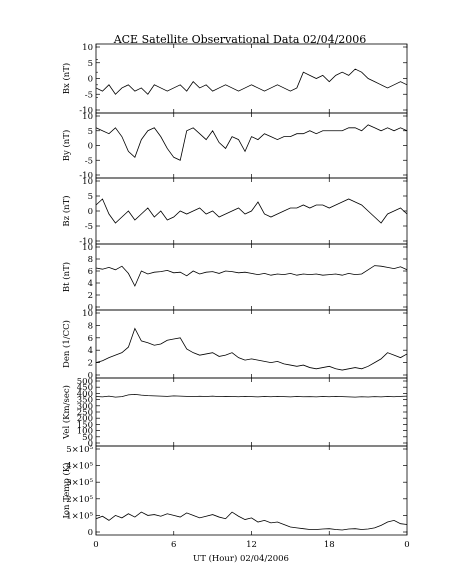 This screenshot has height=566, width=453. I want to click on ytick-label-by: 5, so click(90, 132).